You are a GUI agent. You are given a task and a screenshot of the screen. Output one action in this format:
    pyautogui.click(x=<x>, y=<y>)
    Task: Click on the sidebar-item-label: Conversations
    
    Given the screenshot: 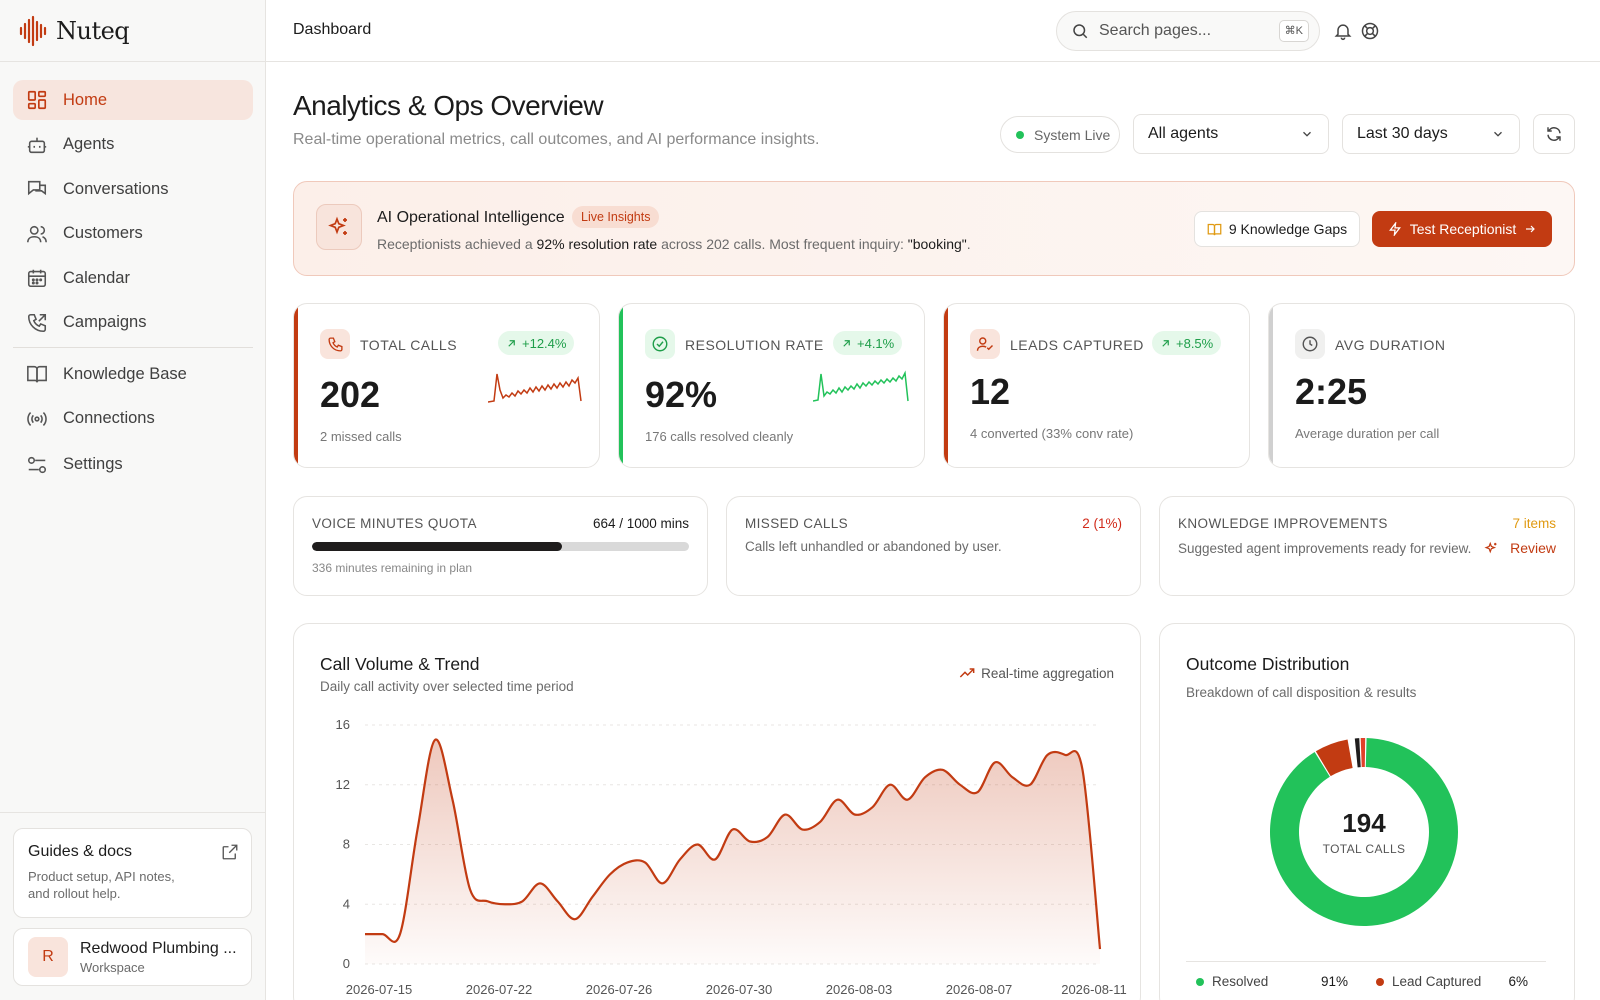 What is the action you would take?
    pyautogui.click(x=116, y=188)
    